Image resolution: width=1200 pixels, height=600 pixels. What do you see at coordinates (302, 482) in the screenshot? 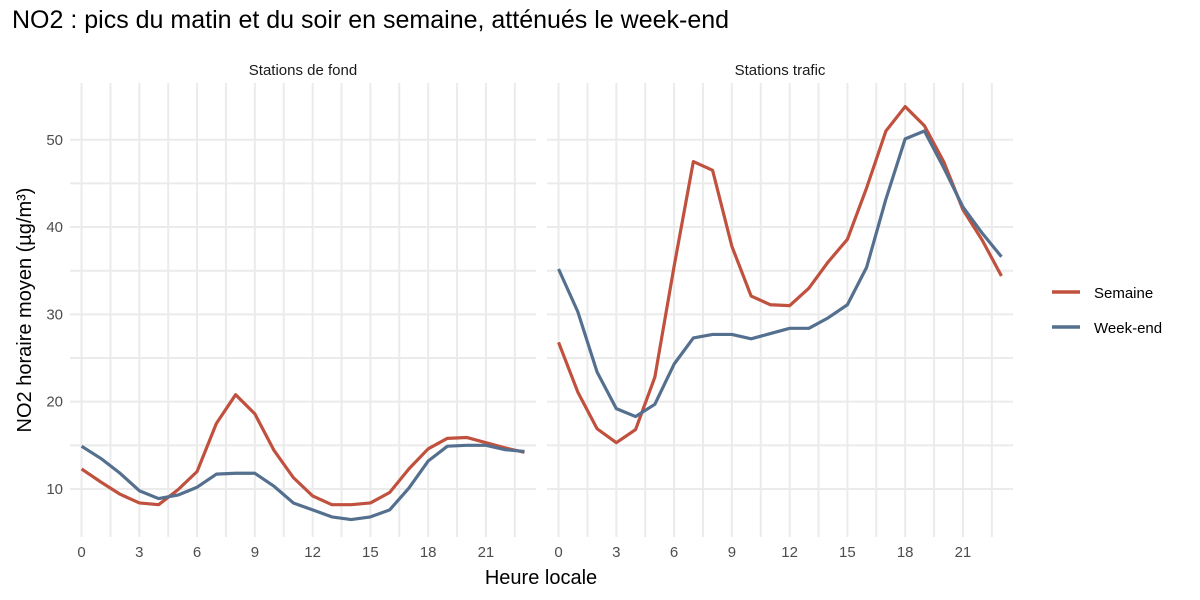
I see `series-line-week-end` at bounding box center [302, 482].